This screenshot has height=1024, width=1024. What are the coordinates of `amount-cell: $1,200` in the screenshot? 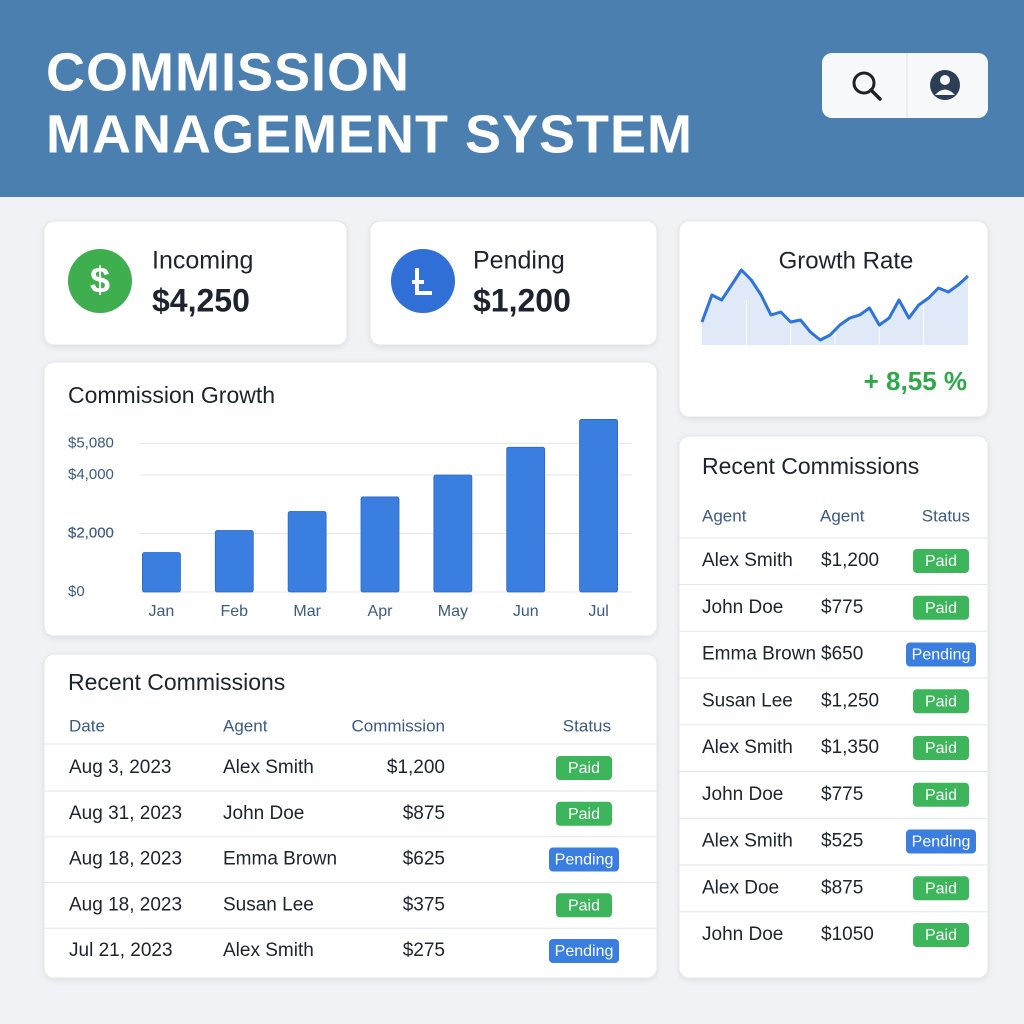 It's located at (850, 560).